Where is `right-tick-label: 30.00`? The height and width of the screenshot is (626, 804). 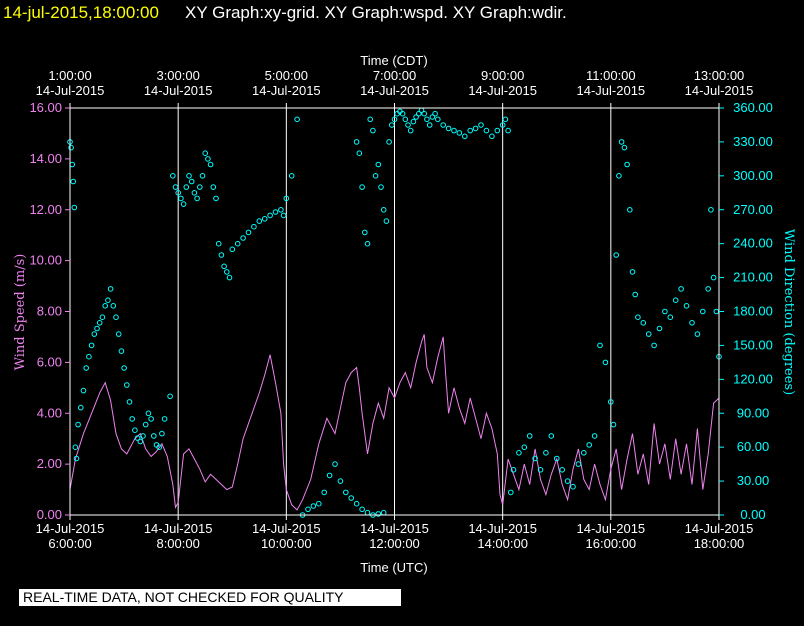
right-tick-label: 30.00 is located at coordinates (753, 480).